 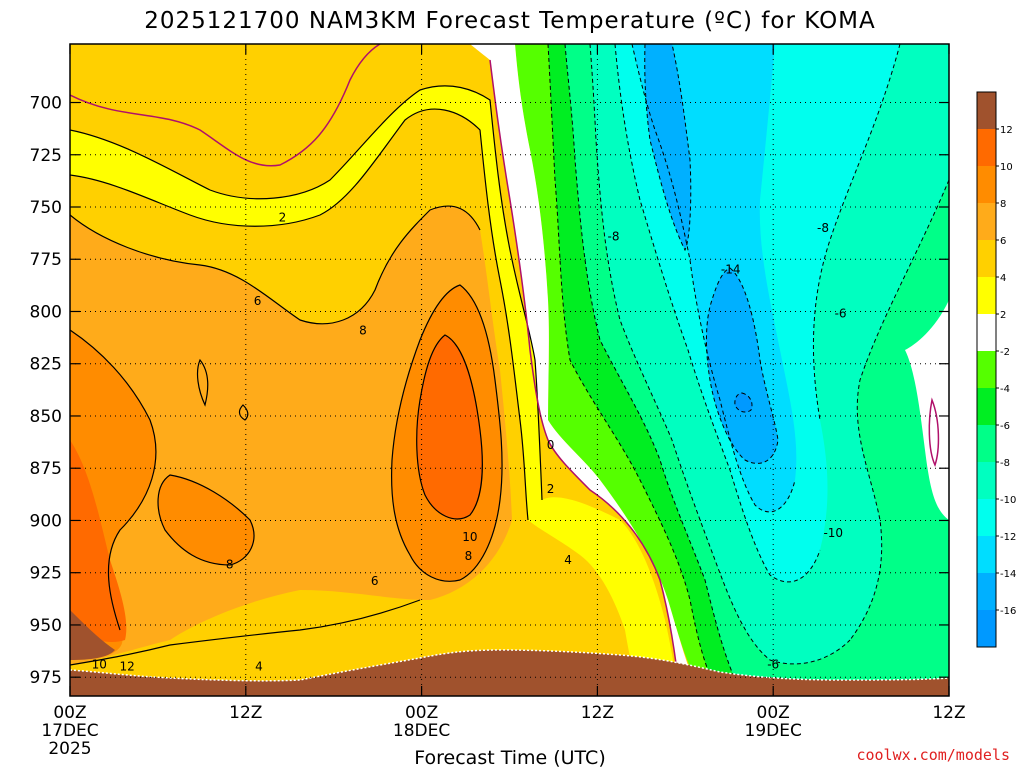 What do you see at coordinates (46, 208) in the screenshot?
I see `y-tick-label: 750` at bounding box center [46, 208].